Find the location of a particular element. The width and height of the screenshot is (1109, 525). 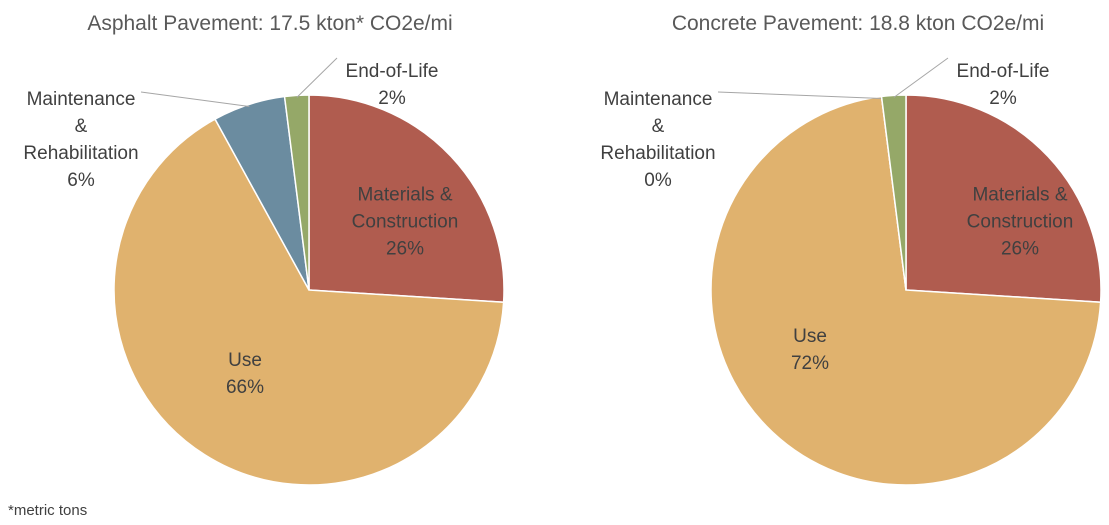

slice-label: Use 66% is located at coordinates (245, 374).